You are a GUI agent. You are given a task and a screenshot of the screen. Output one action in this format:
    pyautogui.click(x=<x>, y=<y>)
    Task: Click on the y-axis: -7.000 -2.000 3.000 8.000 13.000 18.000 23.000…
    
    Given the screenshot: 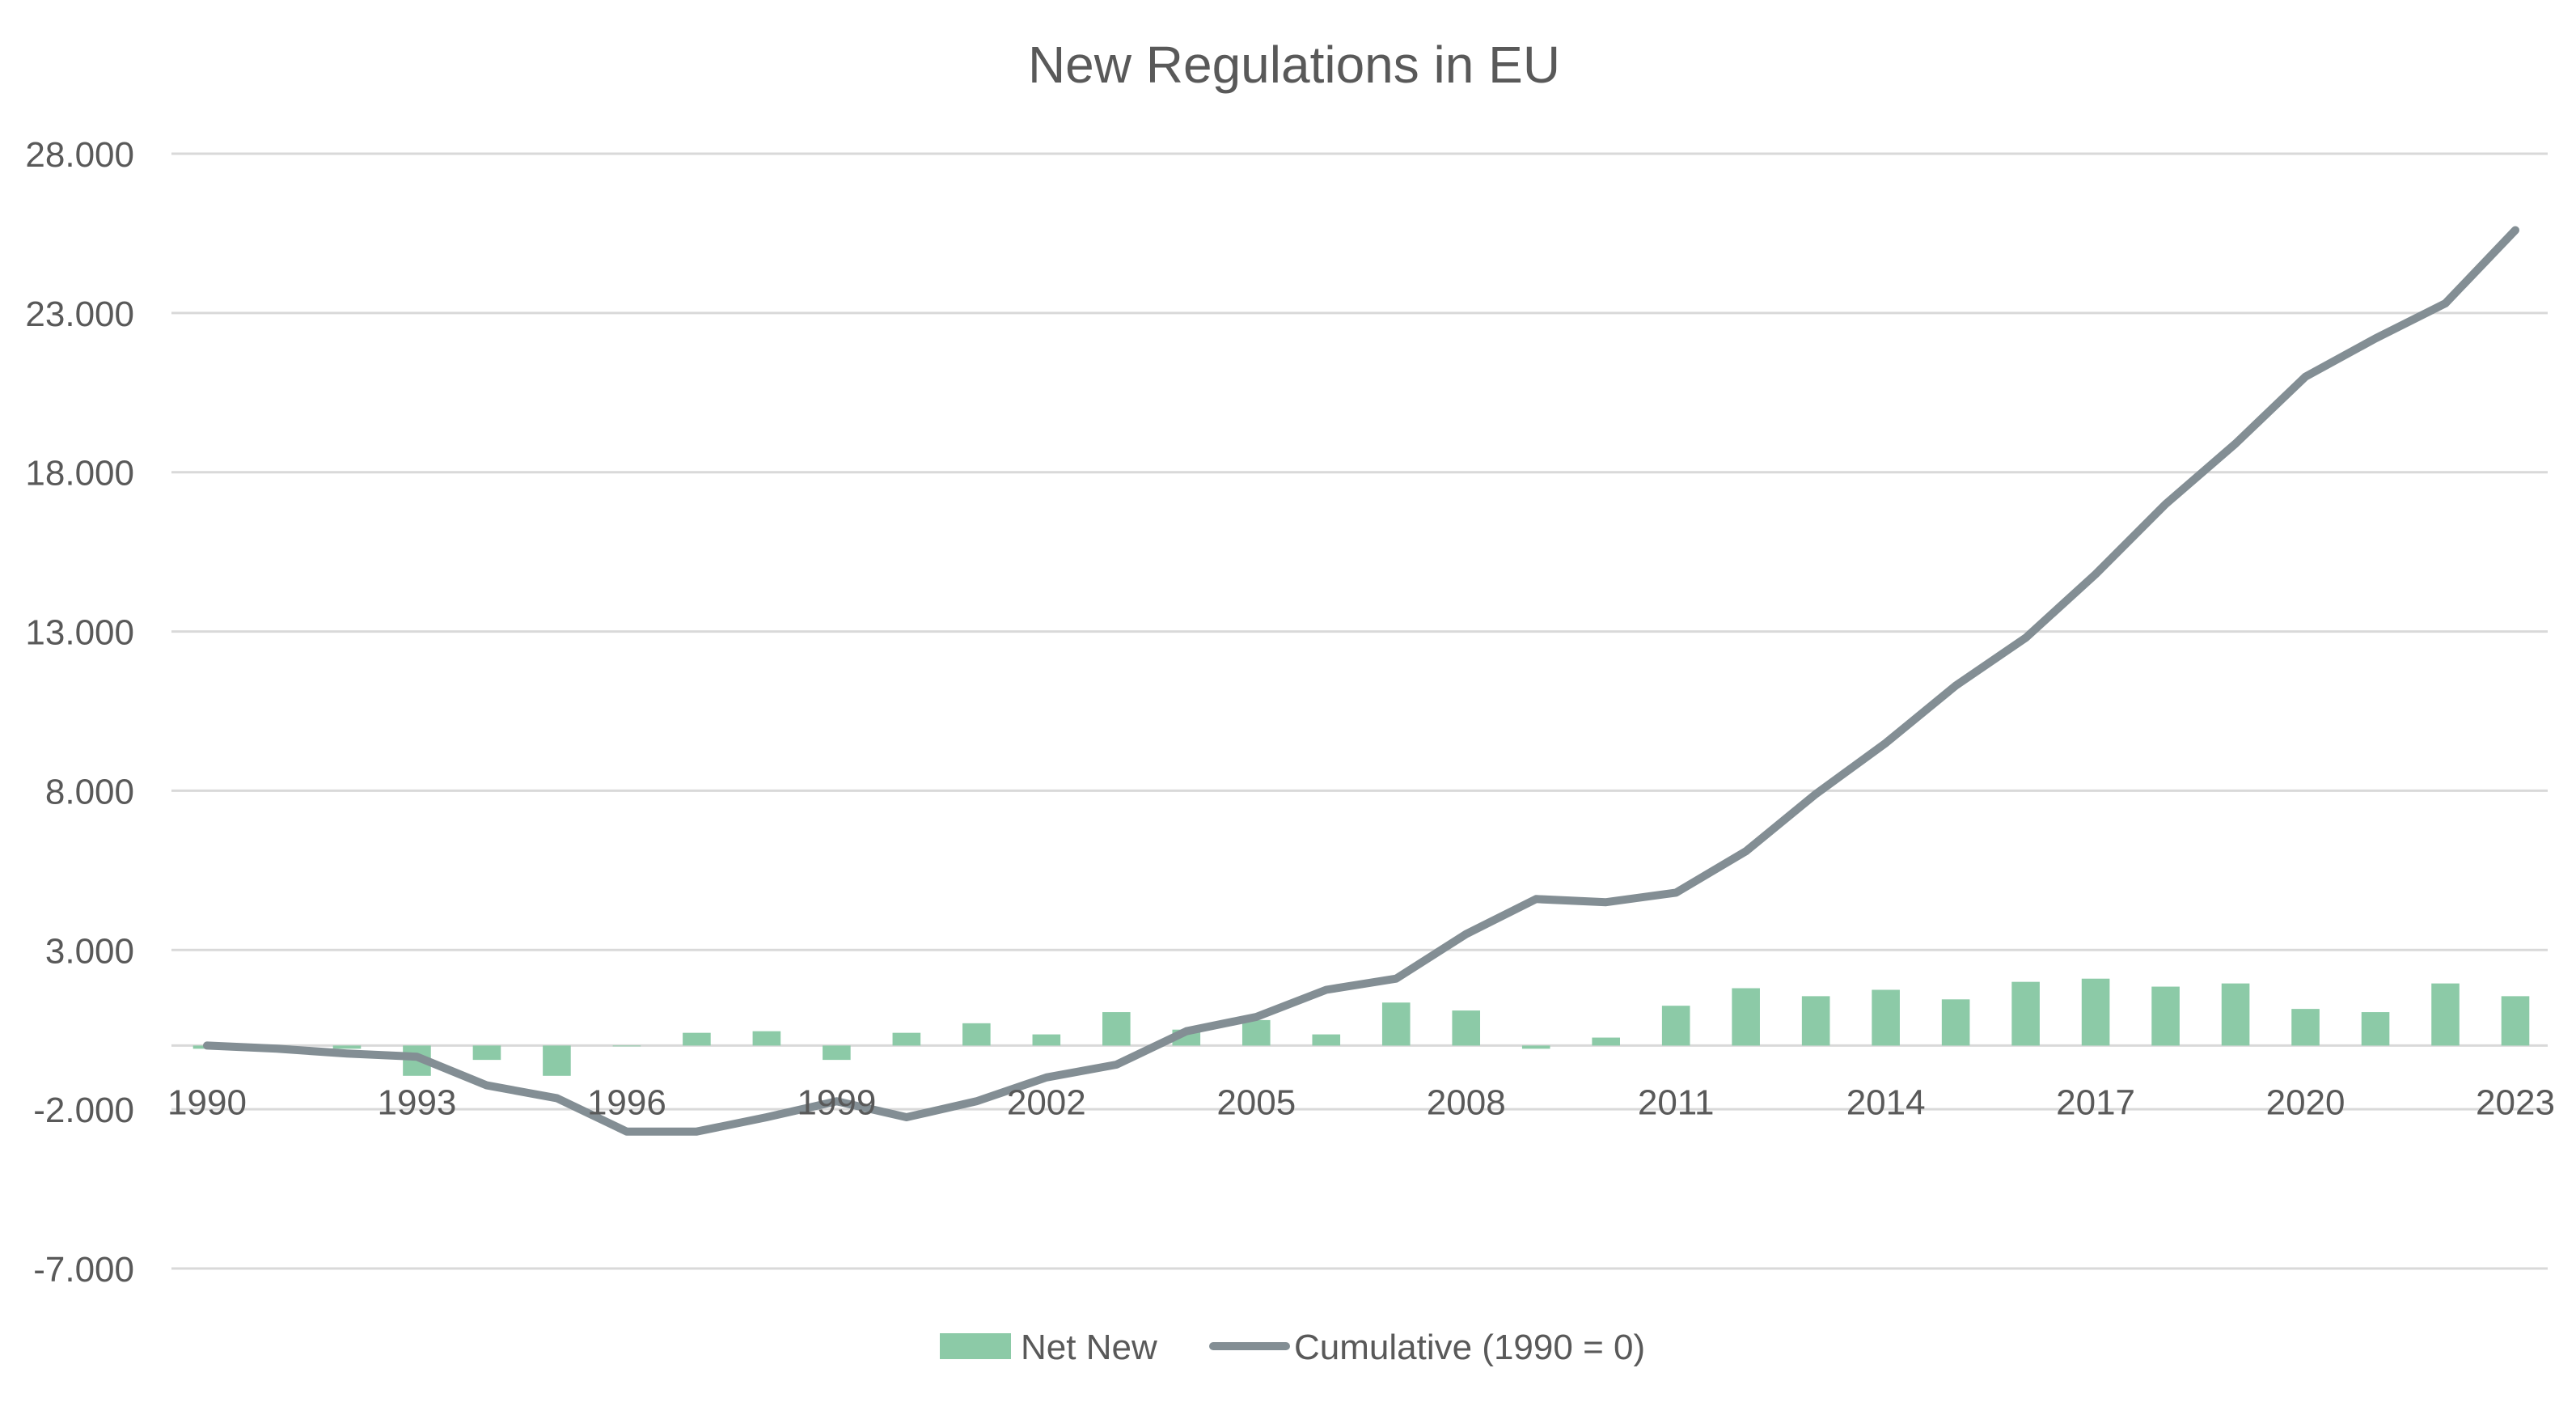 What is the action you would take?
    pyautogui.click(x=80, y=712)
    